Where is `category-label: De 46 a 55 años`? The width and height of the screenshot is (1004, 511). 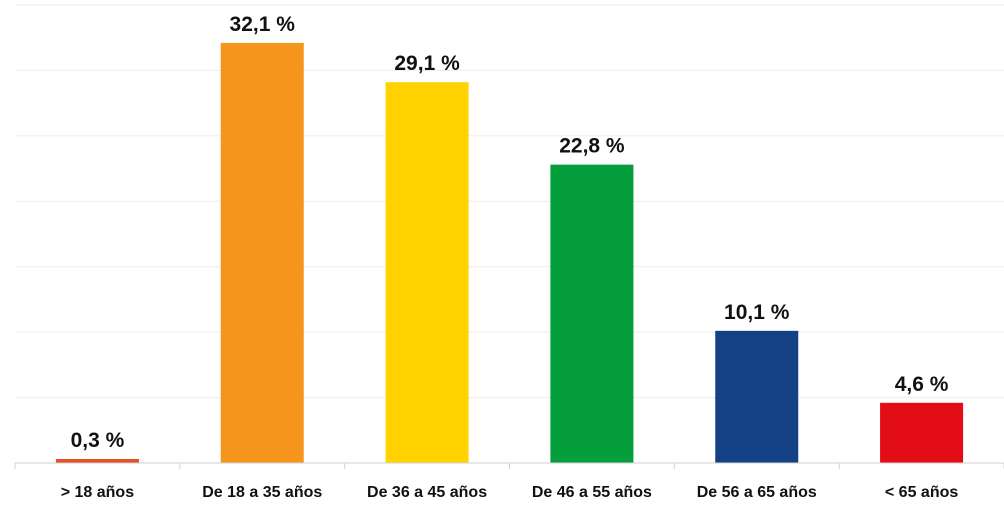
category-label: De 46 a 55 años is located at coordinates (592, 492).